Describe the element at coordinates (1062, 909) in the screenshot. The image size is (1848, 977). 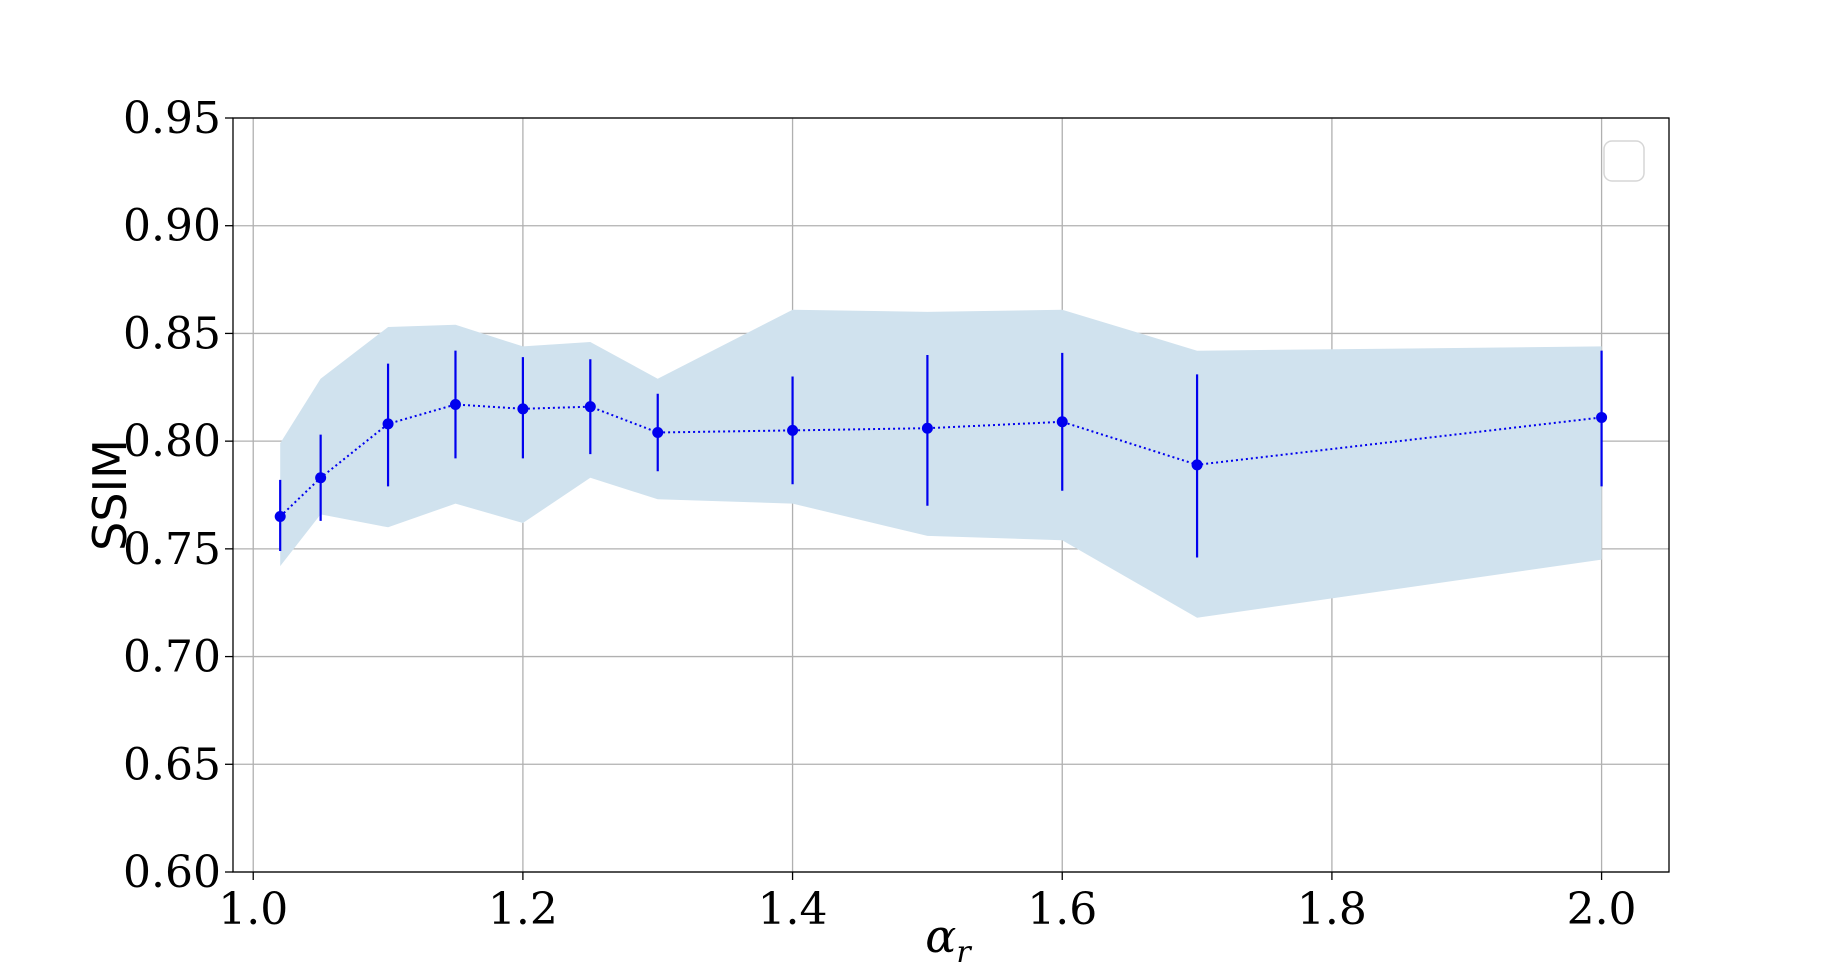
I see `x-tick-label: 1.6` at that location.